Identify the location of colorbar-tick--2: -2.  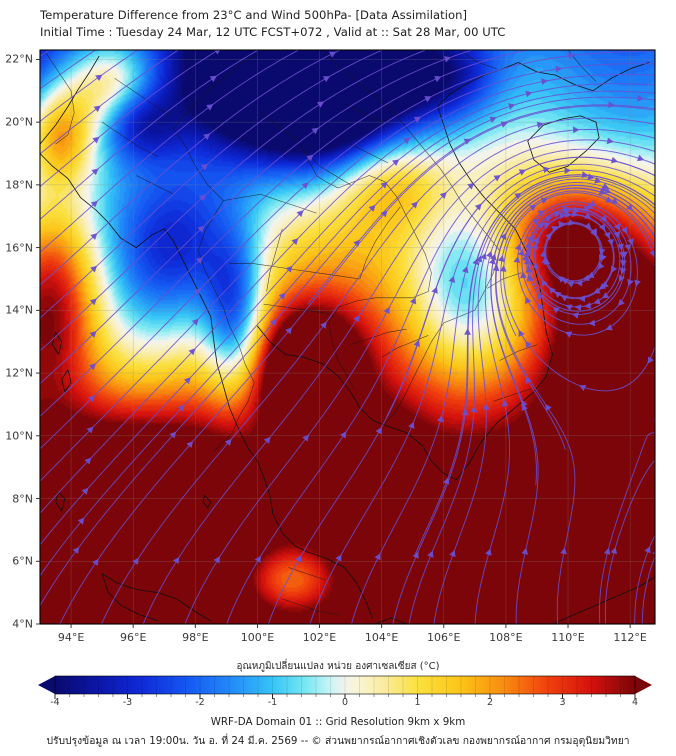
(200, 702).